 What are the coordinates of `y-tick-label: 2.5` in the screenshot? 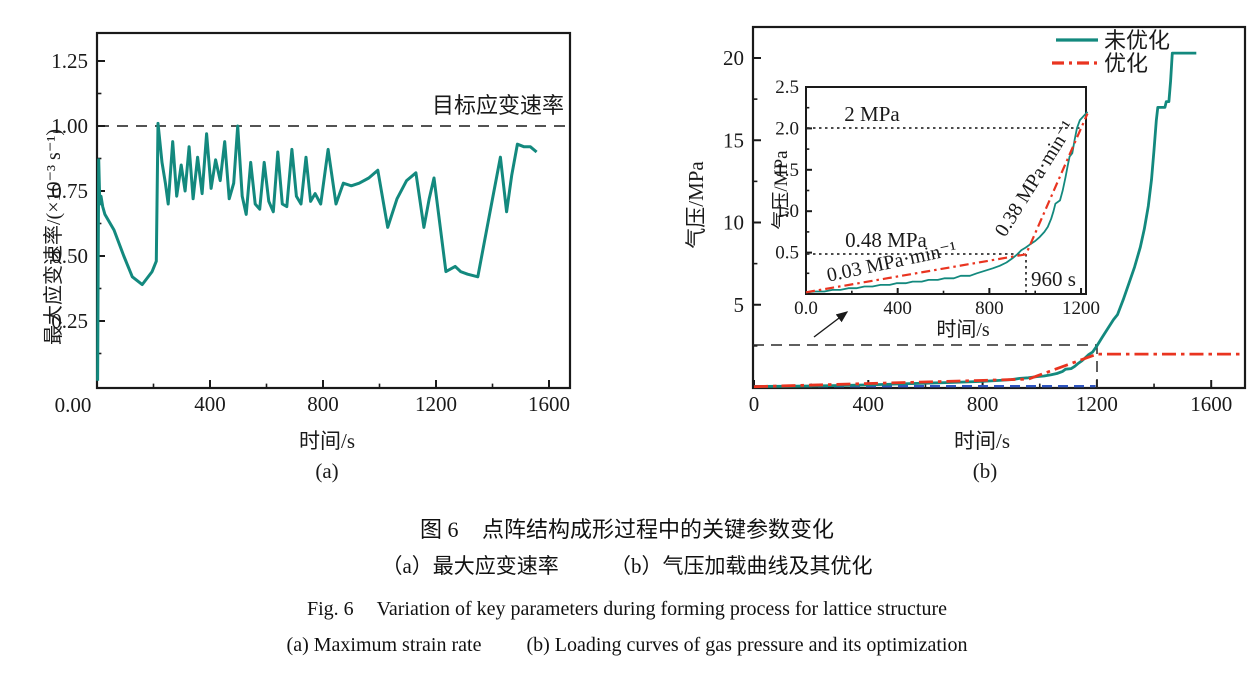 It's located at (787, 87).